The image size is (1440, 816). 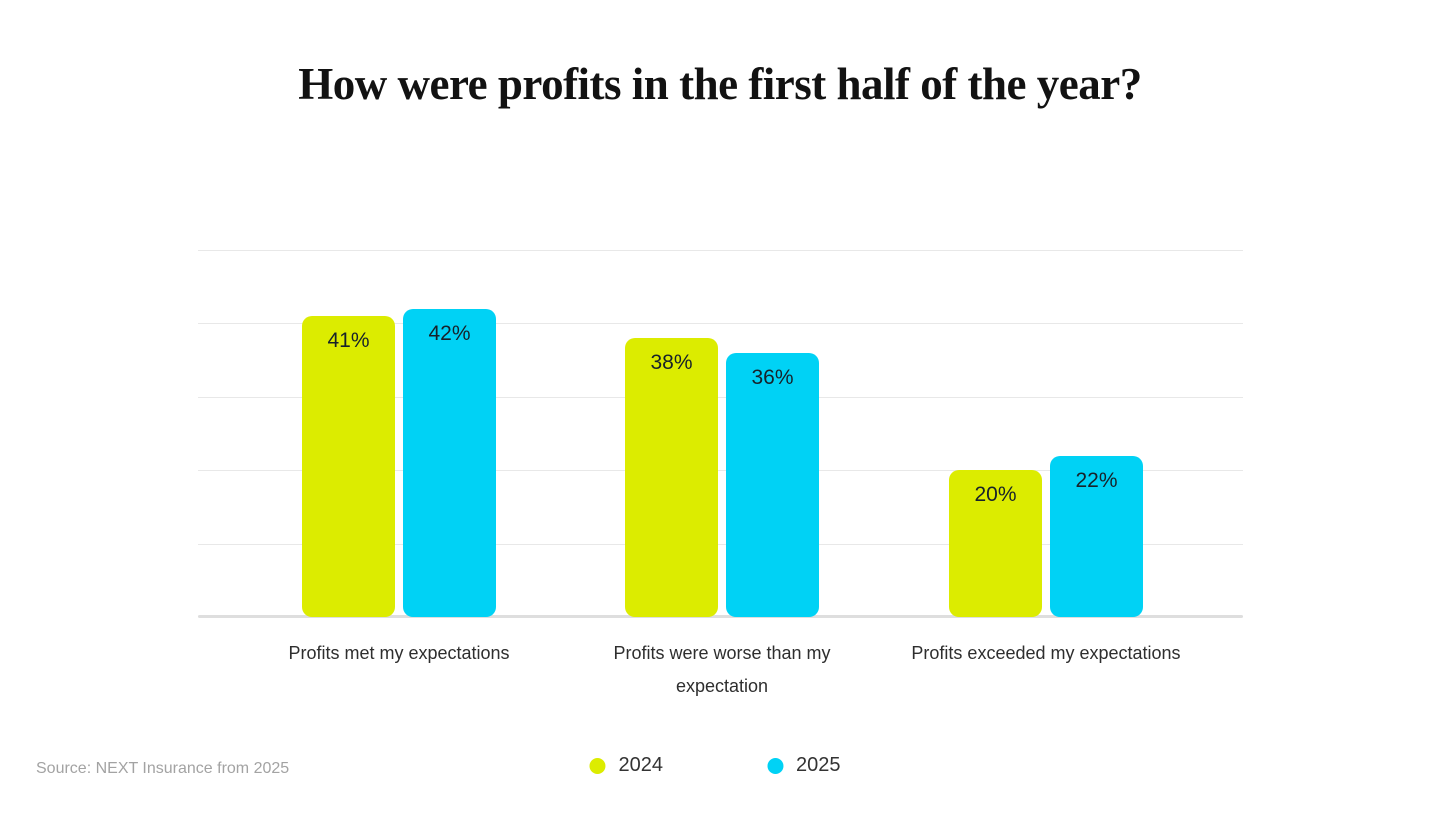 What do you see at coordinates (720, 616) in the screenshot?
I see `x-axis-line` at bounding box center [720, 616].